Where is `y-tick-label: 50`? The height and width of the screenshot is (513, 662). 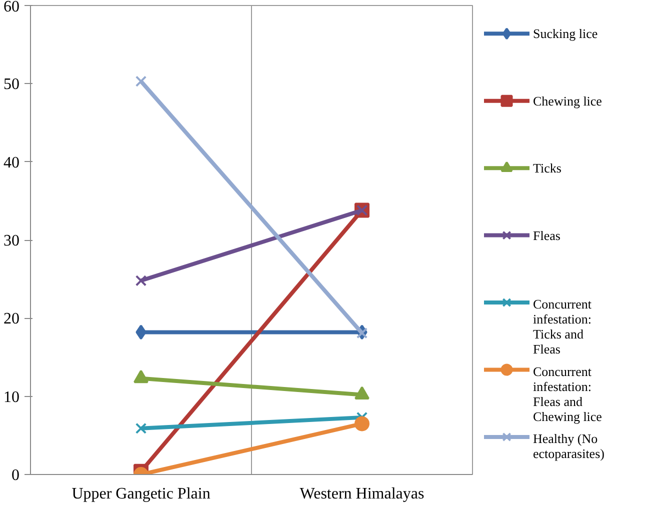
y-tick-label: 50 is located at coordinates (12, 85).